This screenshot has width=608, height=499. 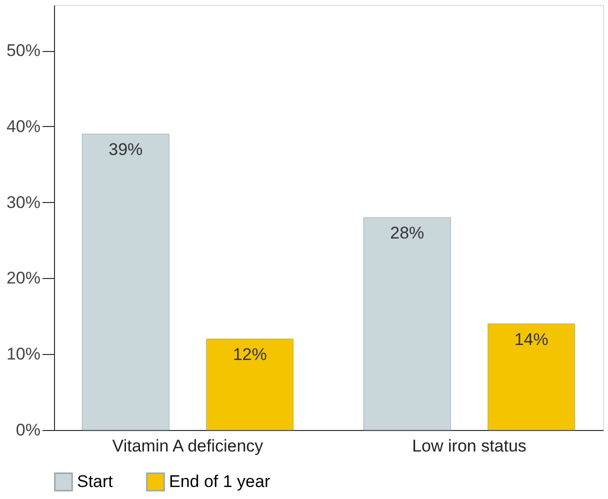 What do you see at coordinates (28, 430) in the screenshot?
I see `y-tick-label: 0%` at bounding box center [28, 430].